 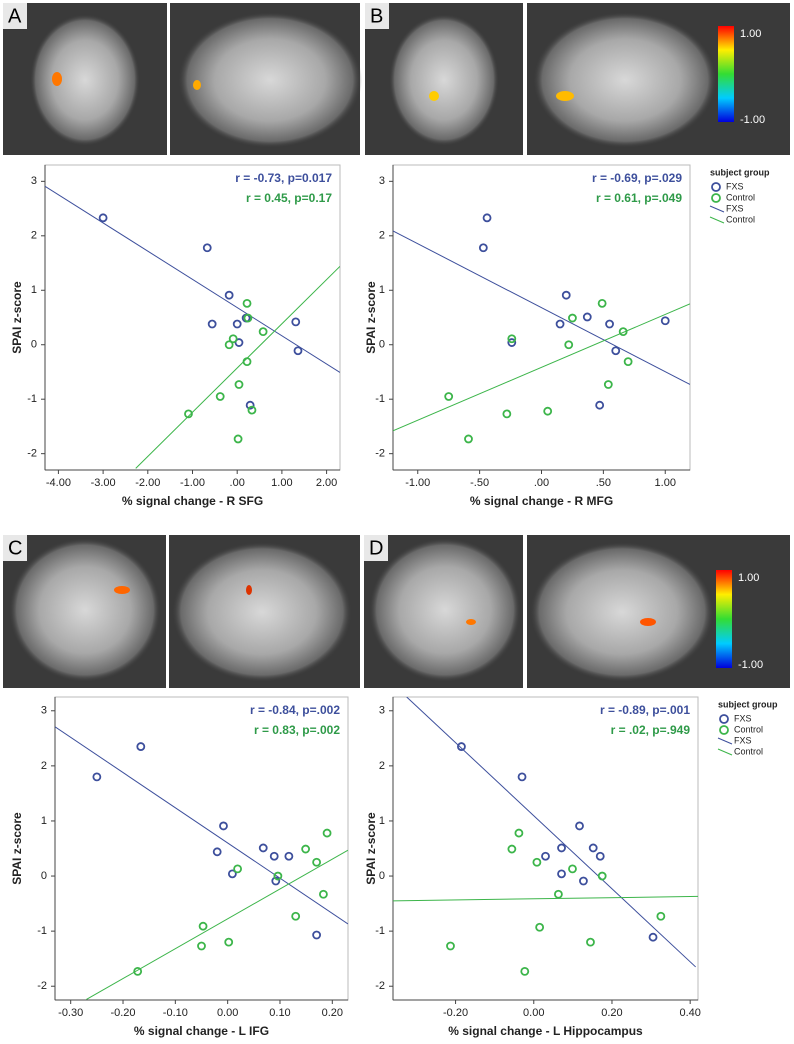 What do you see at coordinates (724, 619) in the screenshot?
I see `colorbar` at bounding box center [724, 619].